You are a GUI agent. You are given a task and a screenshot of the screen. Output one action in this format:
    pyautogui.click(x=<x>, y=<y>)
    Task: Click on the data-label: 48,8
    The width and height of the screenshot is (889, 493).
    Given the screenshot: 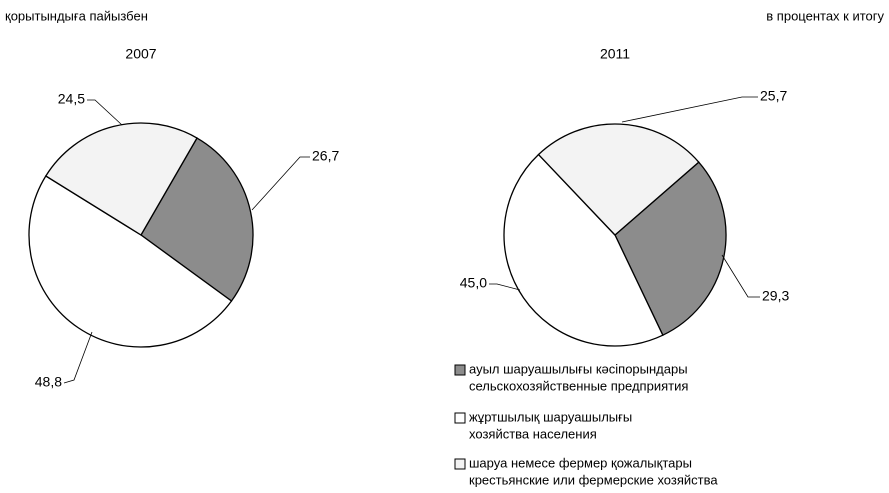 What is the action you would take?
    pyautogui.click(x=48, y=382)
    